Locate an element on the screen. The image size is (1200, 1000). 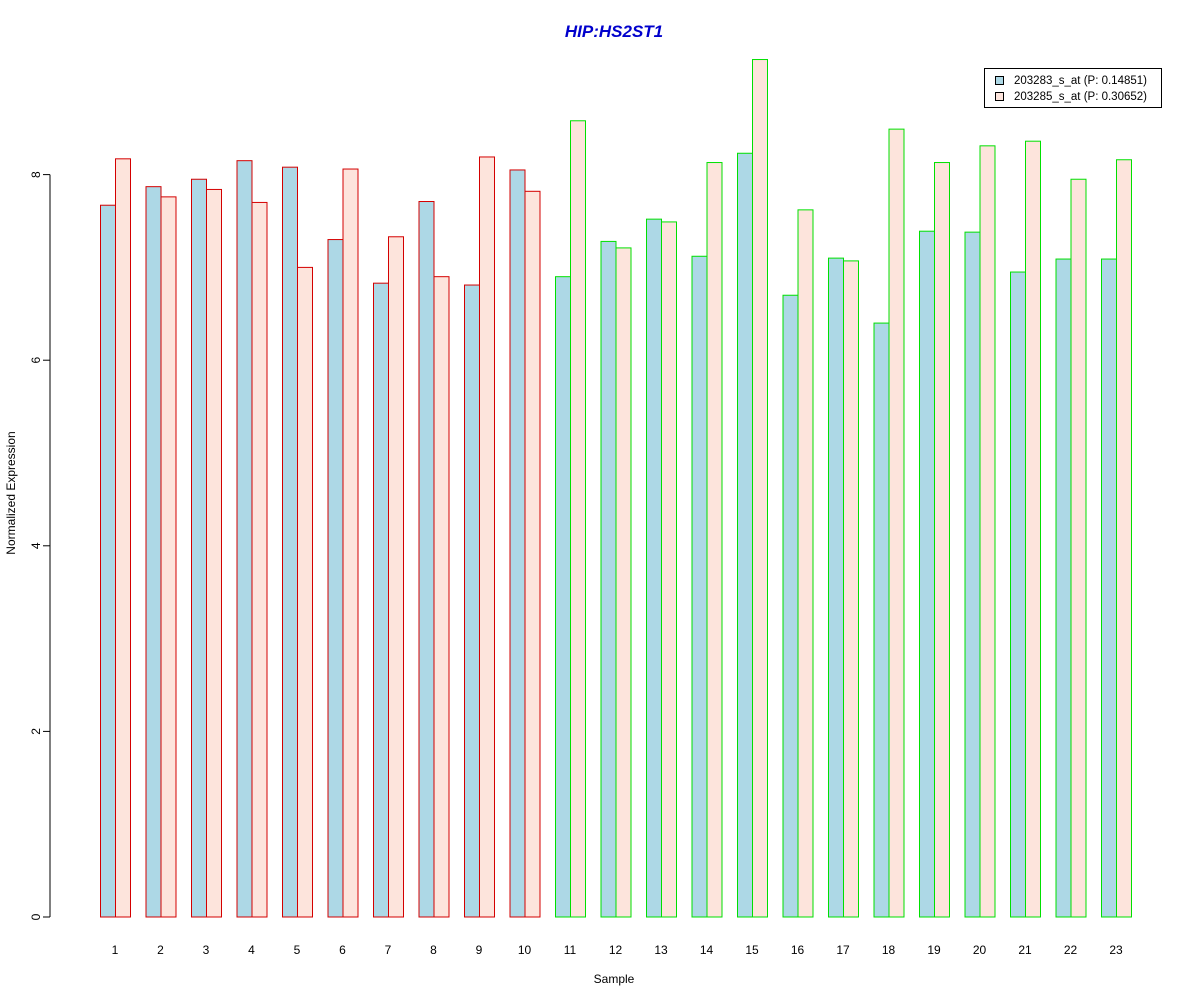
y-tick-label: 6 is located at coordinates (36, 360).